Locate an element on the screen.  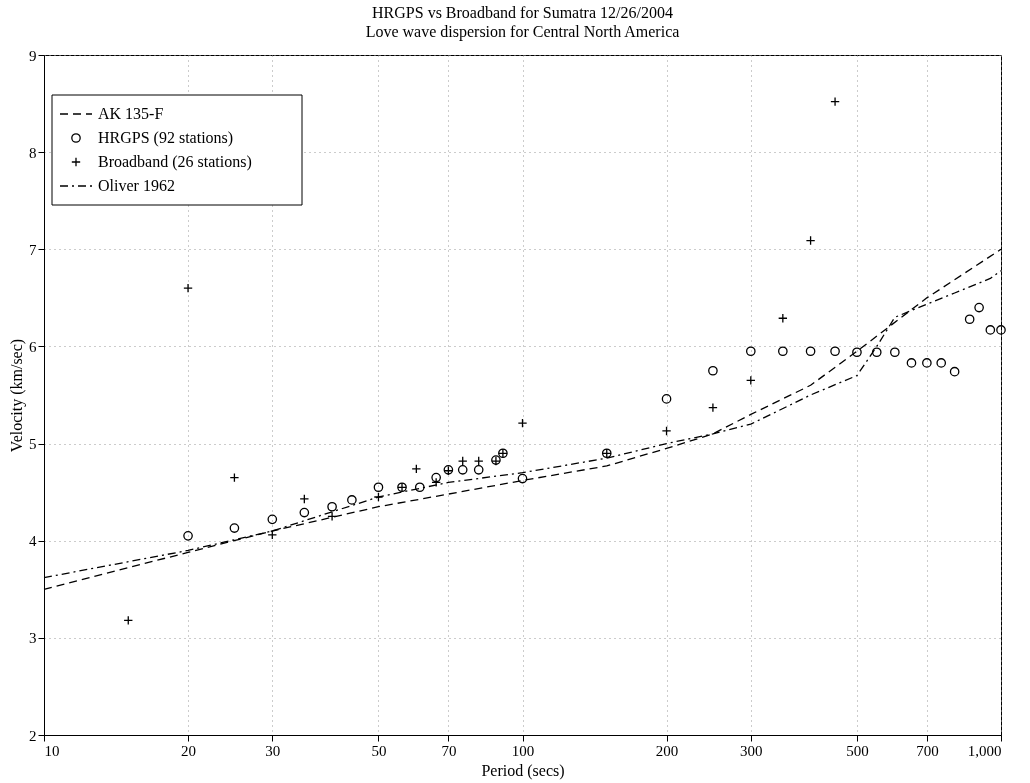
x-tick-label: 10 is located at coordinates (52, 750).